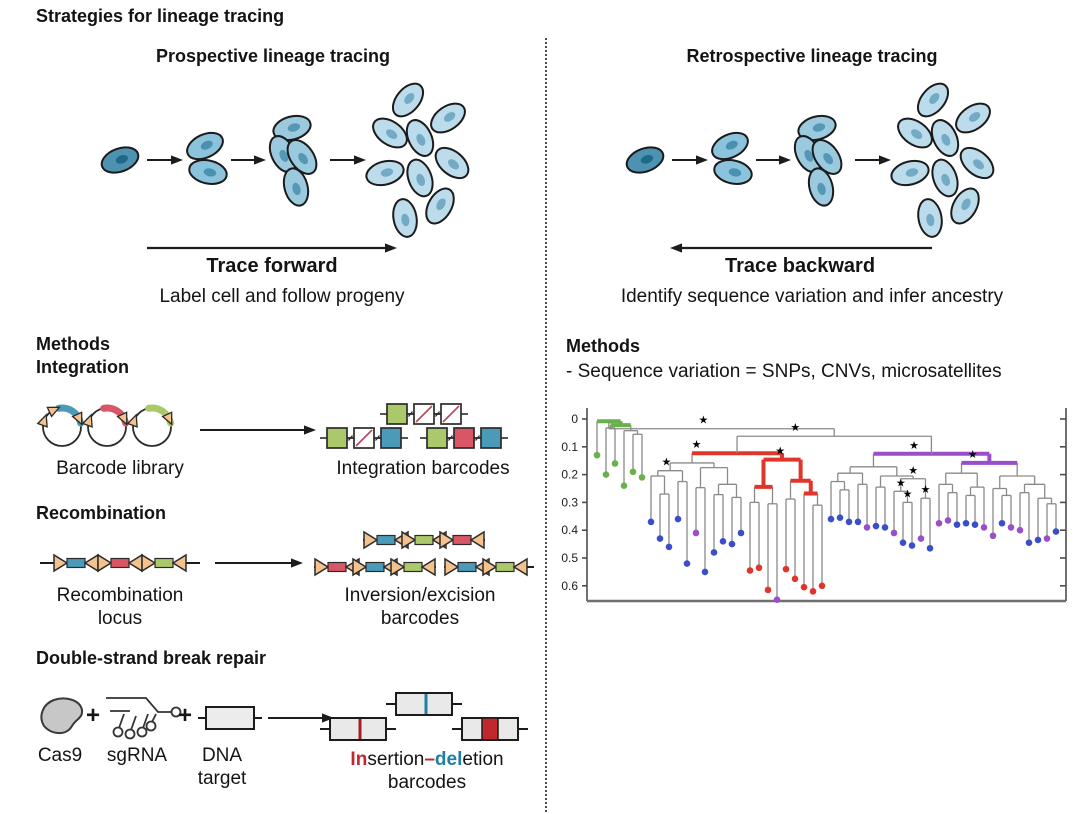  Describe the element at coordinates (144, 718) in the screenshot. I see `sgrna-icon` at that location.